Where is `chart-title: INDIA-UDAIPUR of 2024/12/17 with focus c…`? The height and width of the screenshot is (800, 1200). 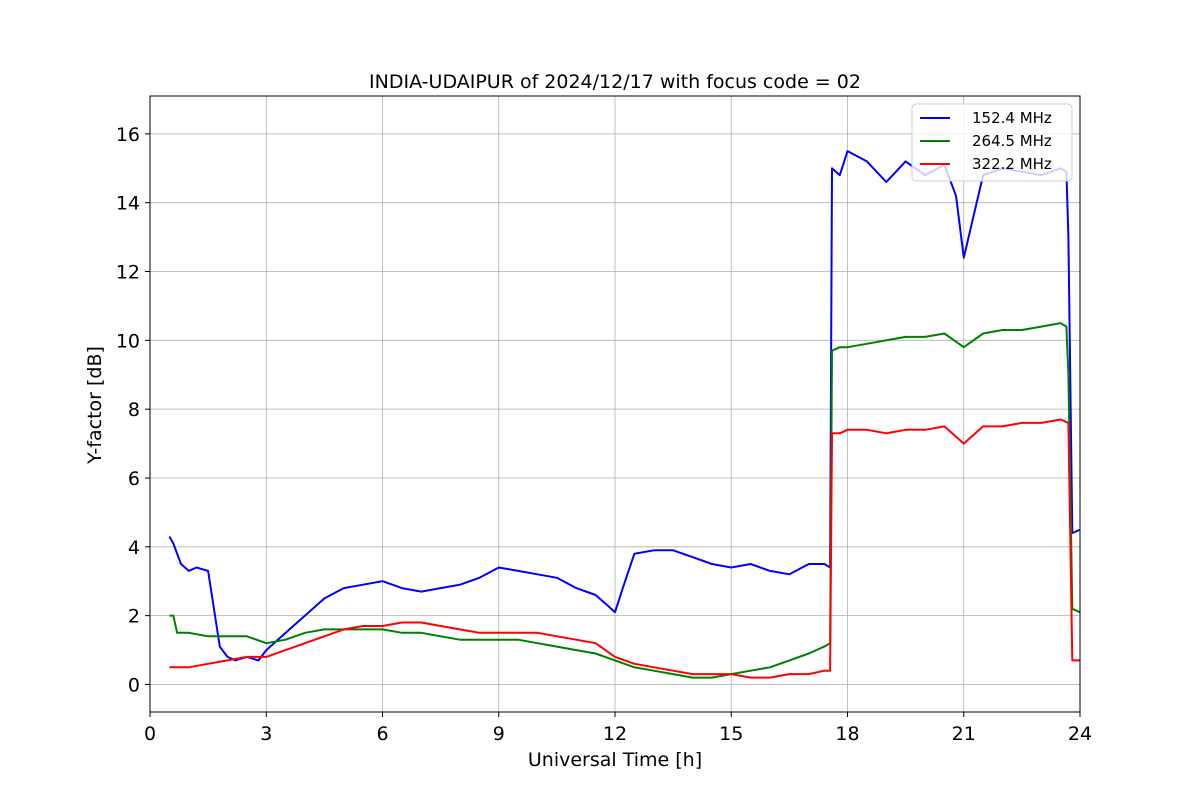 chart-title: INDIA-UDAIPUR of 2024/12/17 with focus c… is located at coordinates (615, 82).